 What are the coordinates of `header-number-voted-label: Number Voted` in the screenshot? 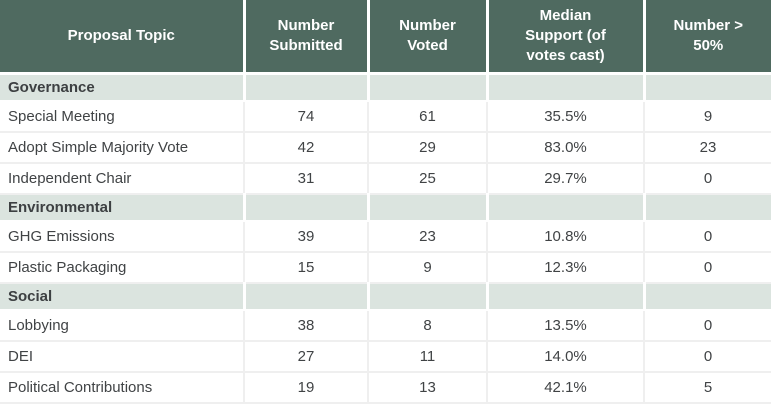 It's located at (427, 35).